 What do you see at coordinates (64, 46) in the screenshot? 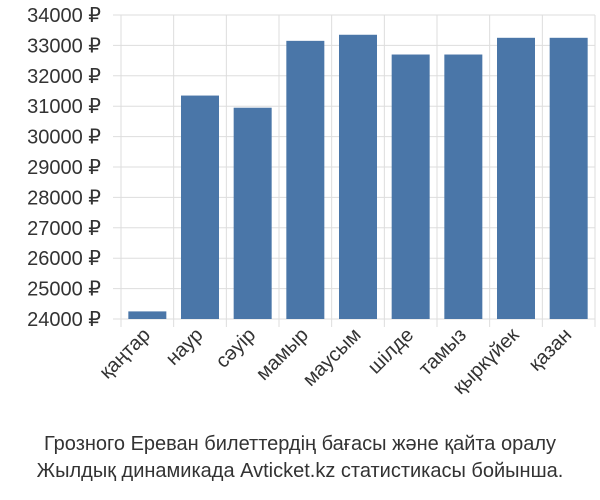
I see `y-tick-label: 33000 ₽` at bounding box center [64, 46].